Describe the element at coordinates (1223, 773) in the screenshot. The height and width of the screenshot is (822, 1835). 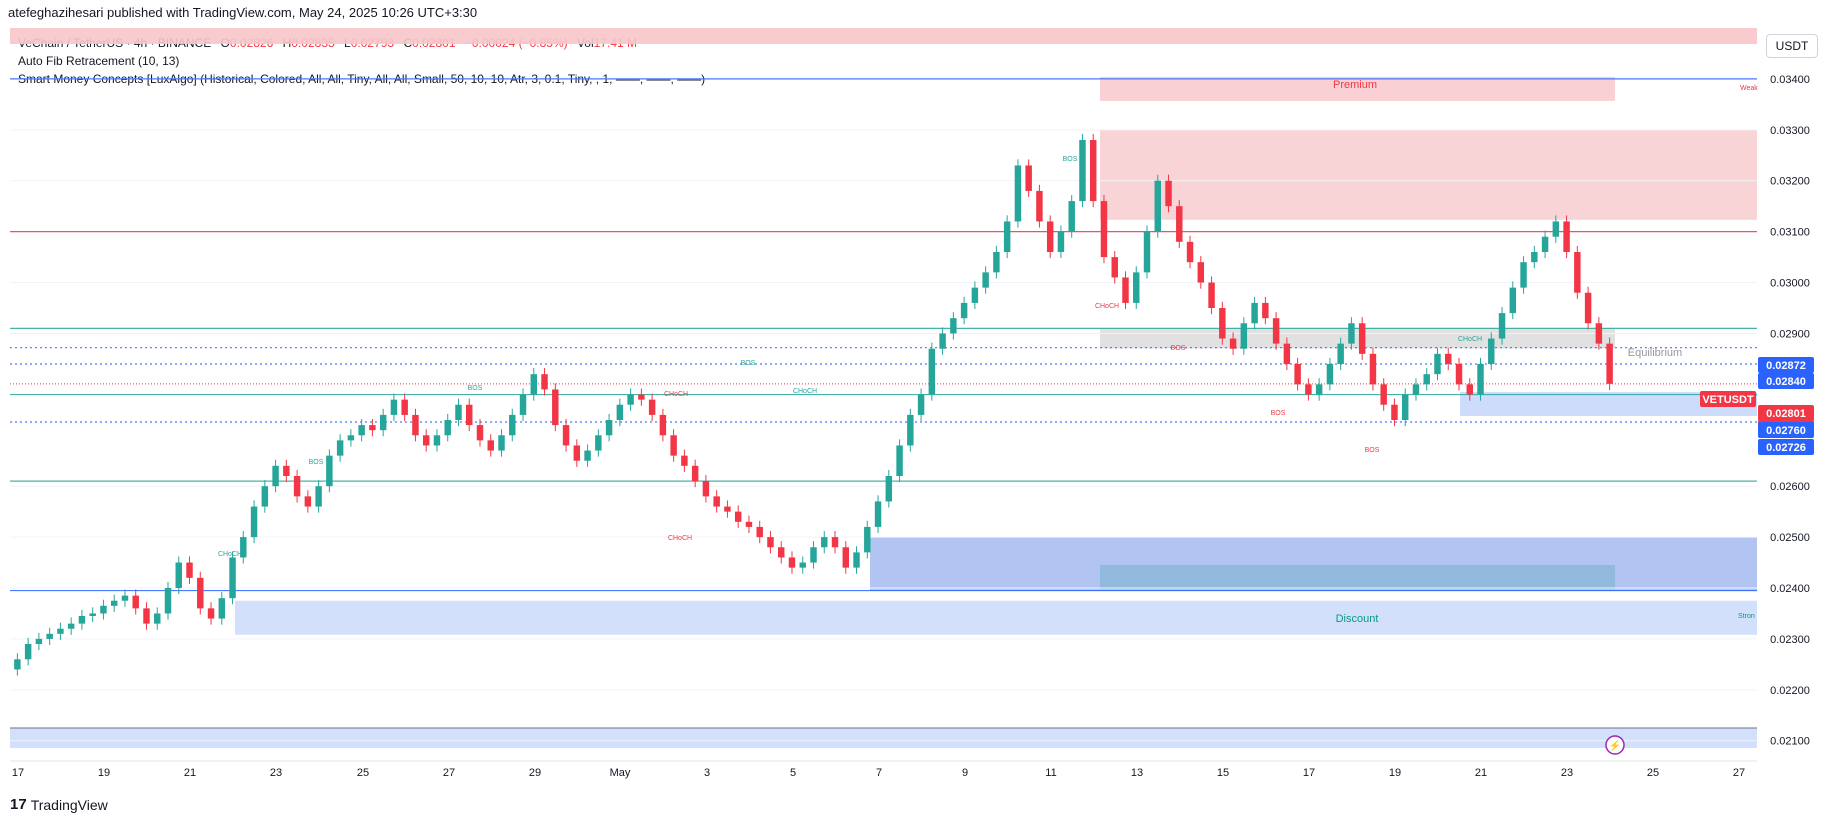
I see `x-tick-label: 15` at that location.